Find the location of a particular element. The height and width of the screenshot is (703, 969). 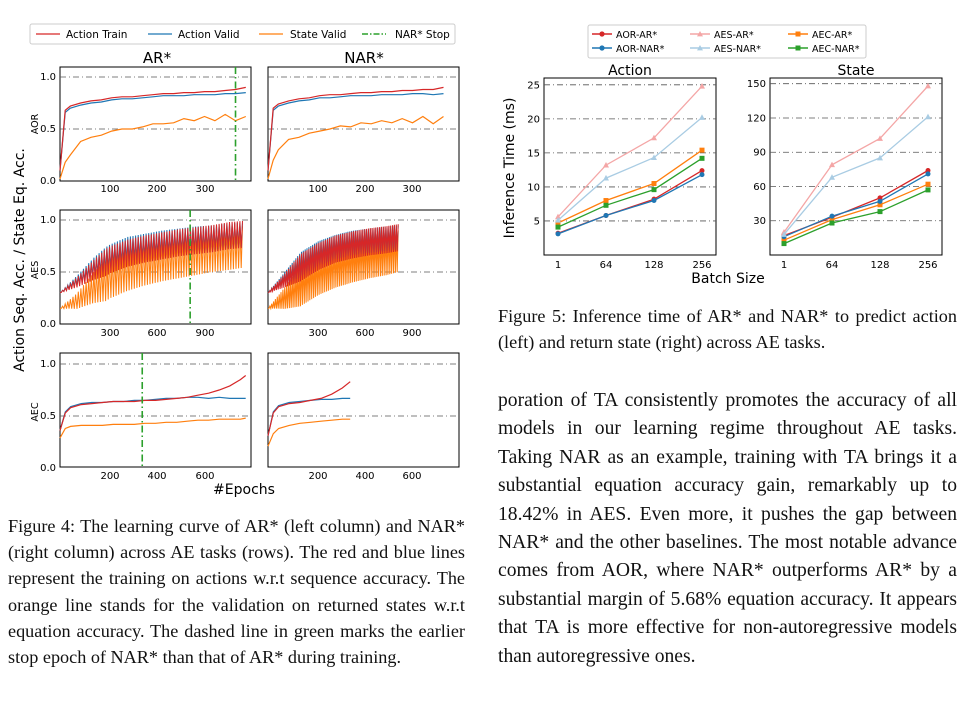

legend-label-nar-stop: NAR* Stop is located at coordinates (422, 35).